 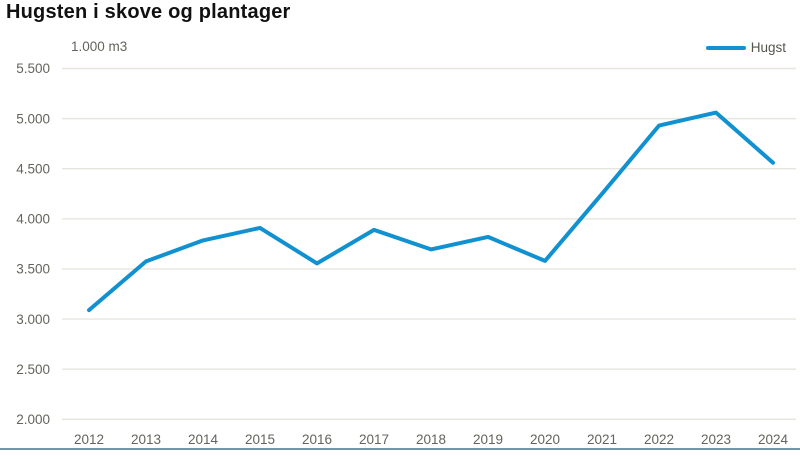 I want to click on legend-line-swatch, so click(x=725, y=47).